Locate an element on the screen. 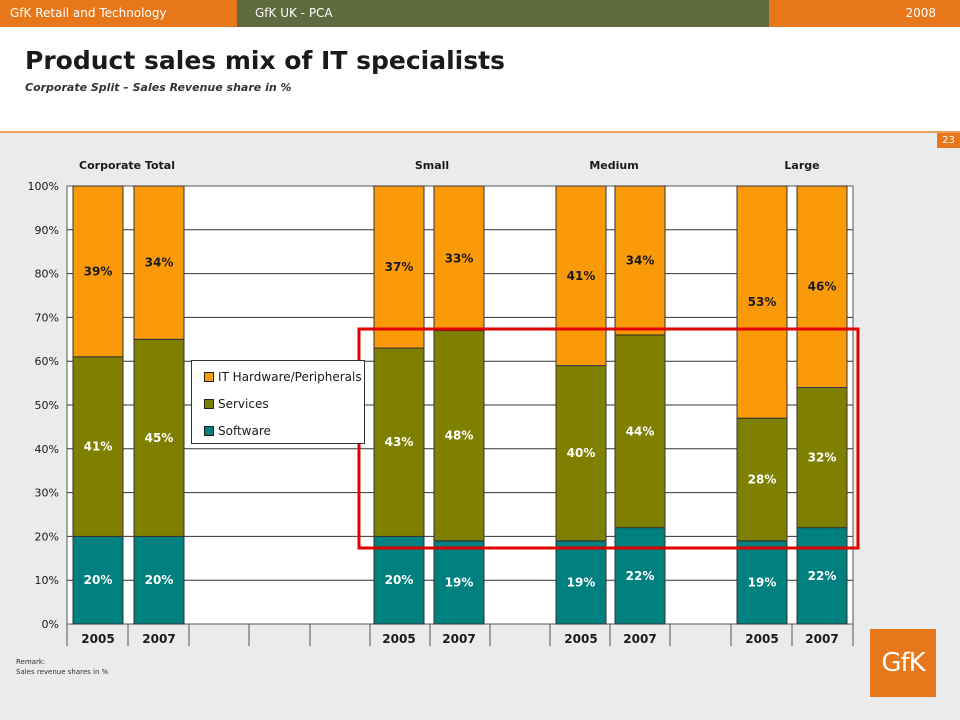 The width and height of the screenshot is (960, 720). data-label: 33% is located at coordinates (459, 258).